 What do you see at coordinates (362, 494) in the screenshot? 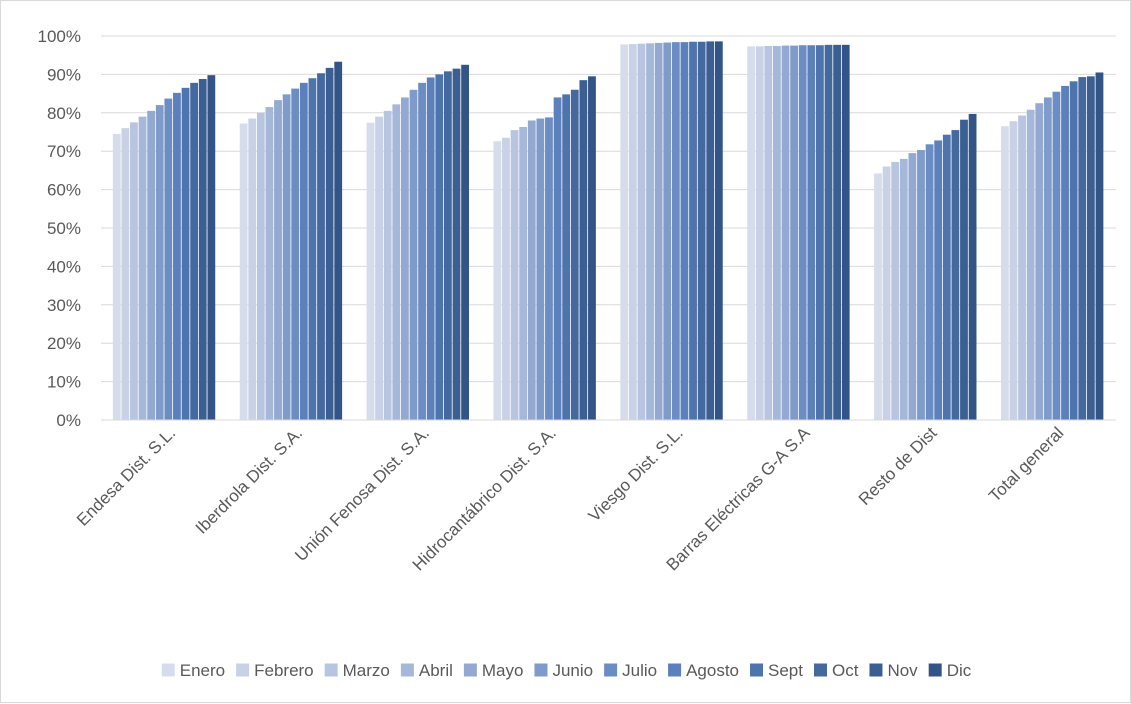
I see `x-category-label: Unión Fenosa Dist. S.A.` at bounding box center [362, 494].